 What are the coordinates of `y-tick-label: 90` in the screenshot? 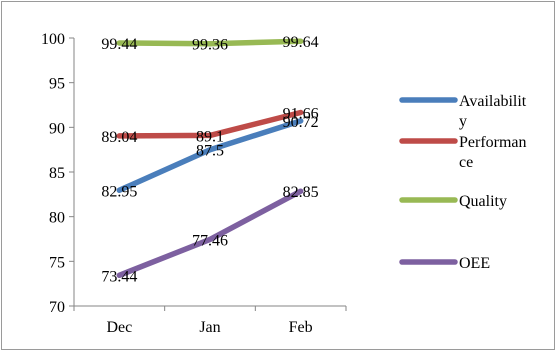 It's located at (57, 128).